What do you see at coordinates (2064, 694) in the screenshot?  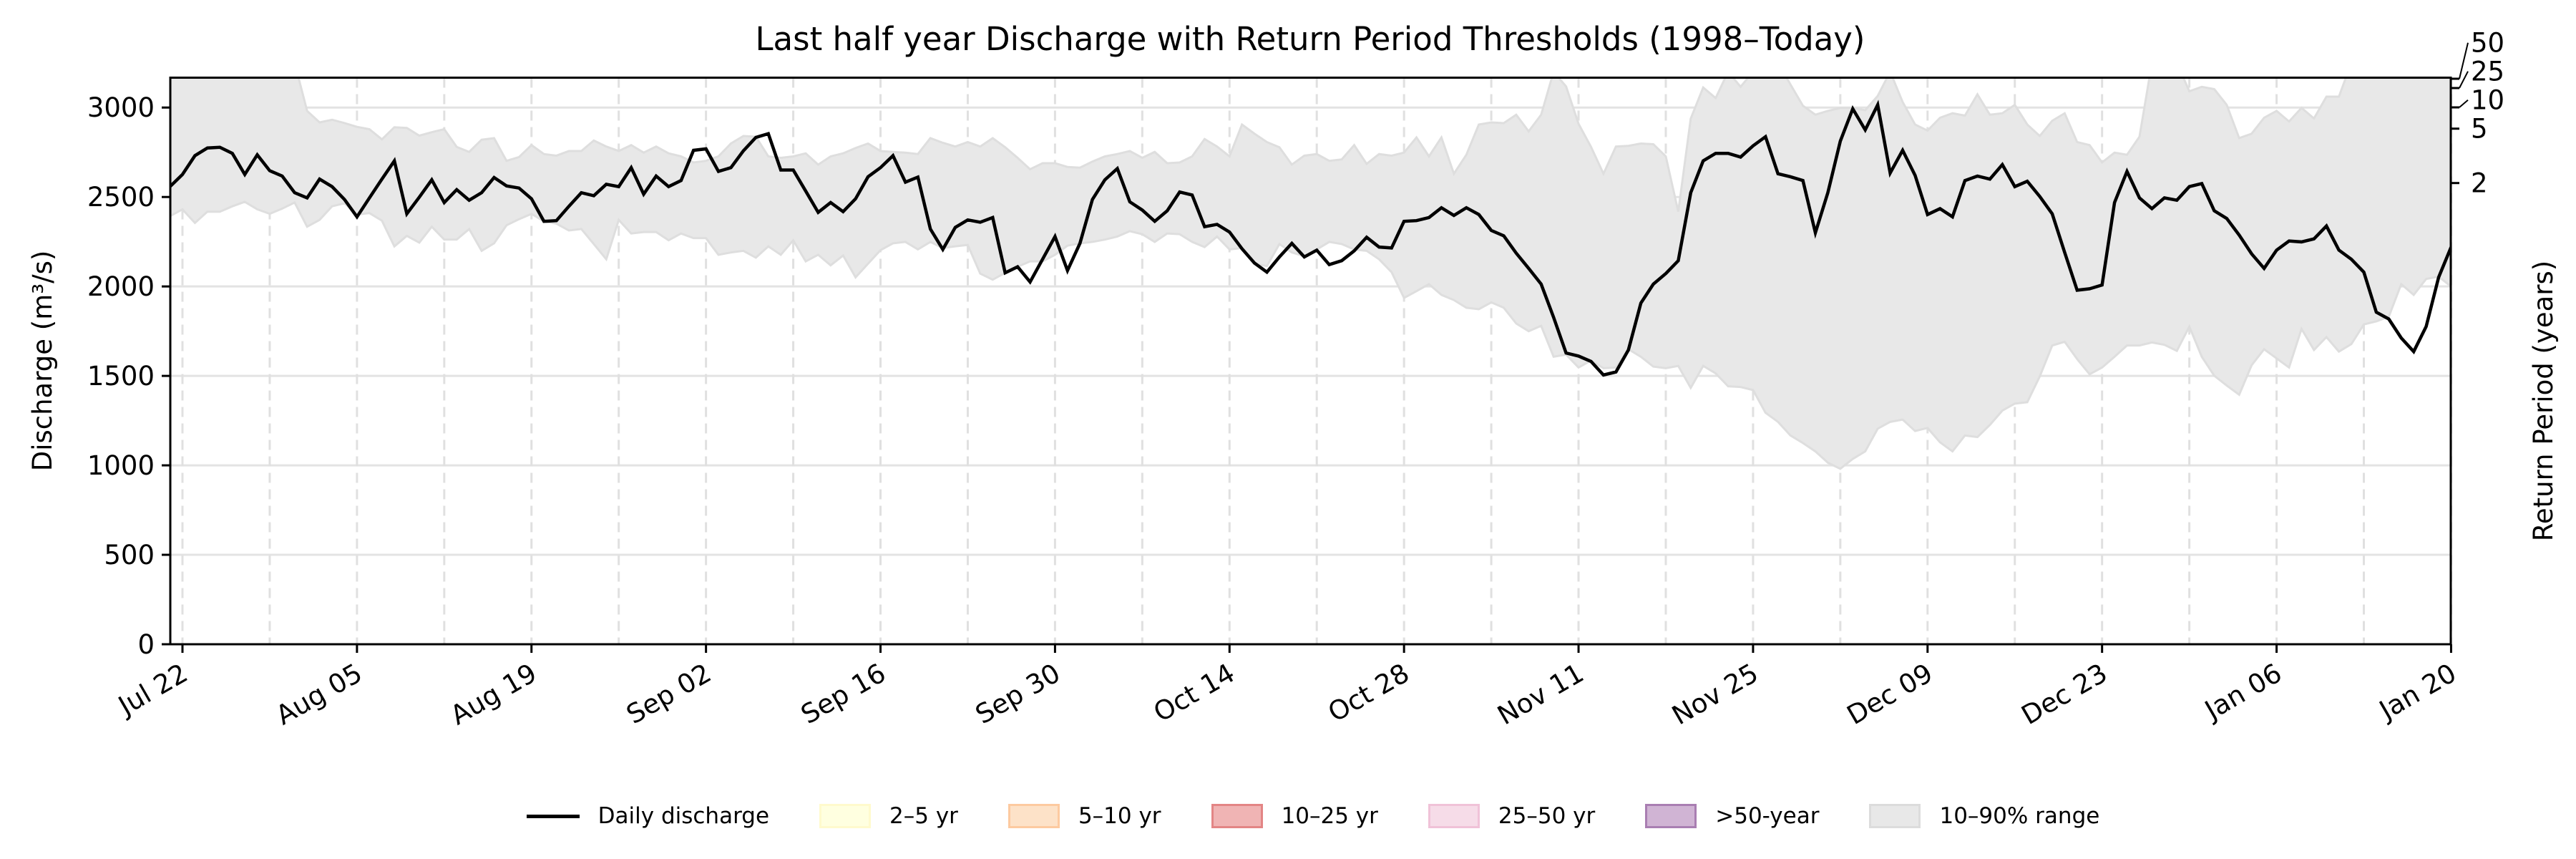 I see `x-tick-label: Dec 23` at bounding box center [2064, 694].